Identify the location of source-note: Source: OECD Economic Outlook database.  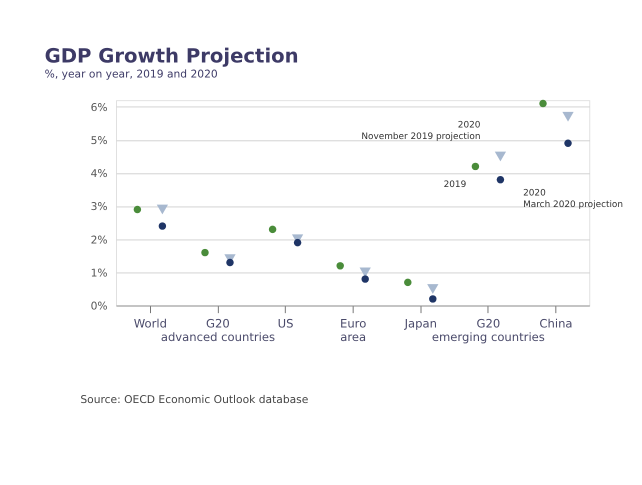
(194, 399).